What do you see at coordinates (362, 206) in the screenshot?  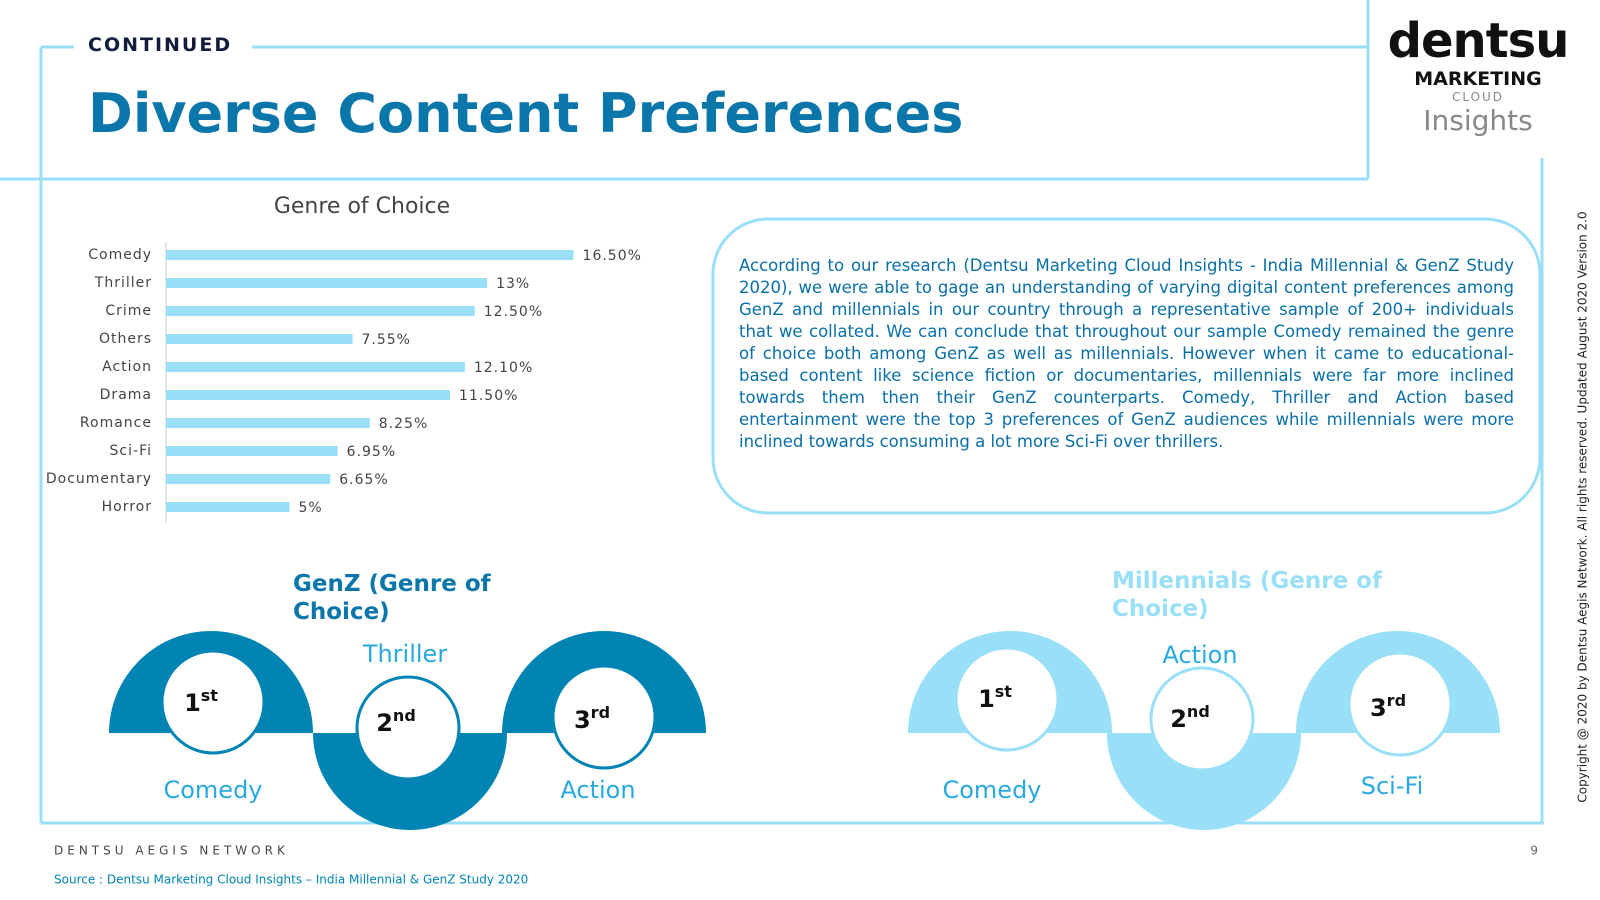 I see `chart-title: Genre of Choice` at bounding box center [362, 206].